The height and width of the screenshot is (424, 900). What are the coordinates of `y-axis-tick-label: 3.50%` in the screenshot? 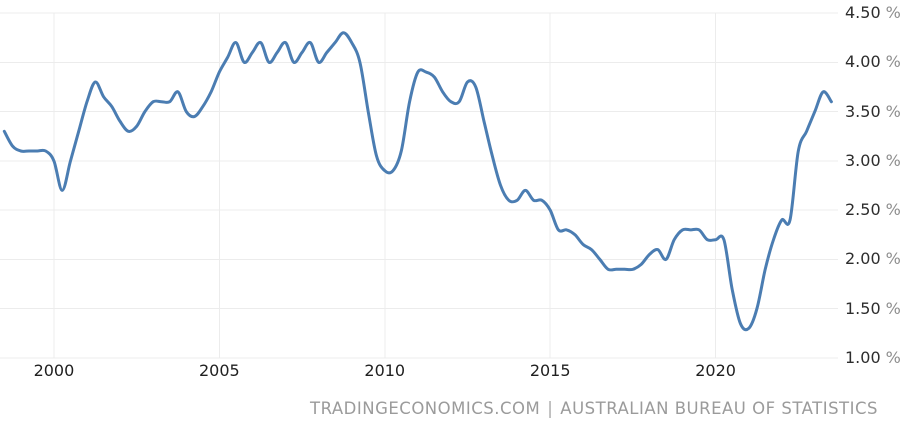 It's located at (872, 112).